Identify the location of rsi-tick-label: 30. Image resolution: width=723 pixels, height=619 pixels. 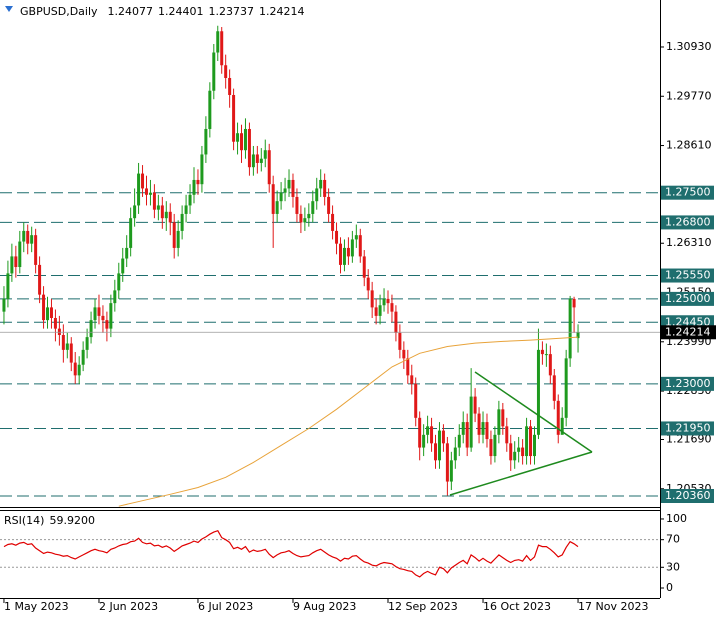
(673, 566).